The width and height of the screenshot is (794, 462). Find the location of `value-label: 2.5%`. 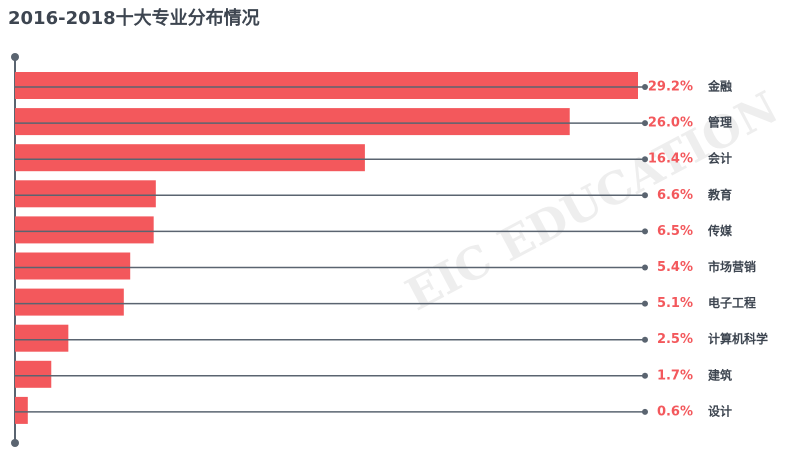

value-label: 2.5% is located at coordinates (675, 339).